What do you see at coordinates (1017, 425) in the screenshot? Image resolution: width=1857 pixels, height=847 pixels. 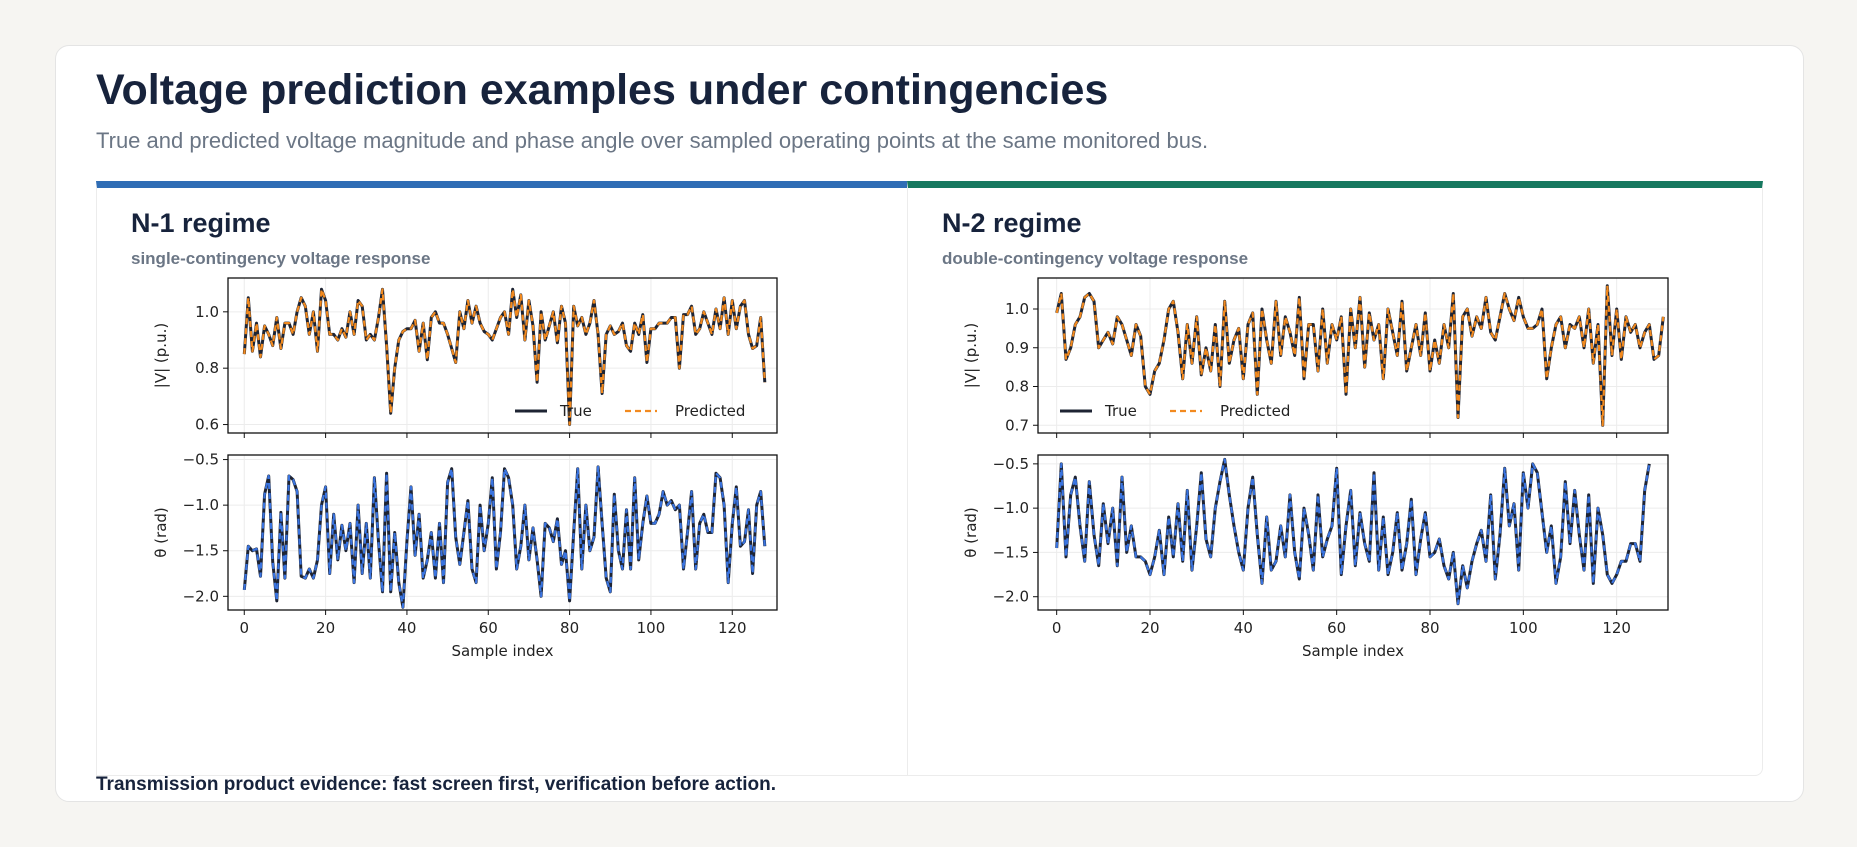 I see `y-tick-label: 0.7` at bounding box center [1017, 425].